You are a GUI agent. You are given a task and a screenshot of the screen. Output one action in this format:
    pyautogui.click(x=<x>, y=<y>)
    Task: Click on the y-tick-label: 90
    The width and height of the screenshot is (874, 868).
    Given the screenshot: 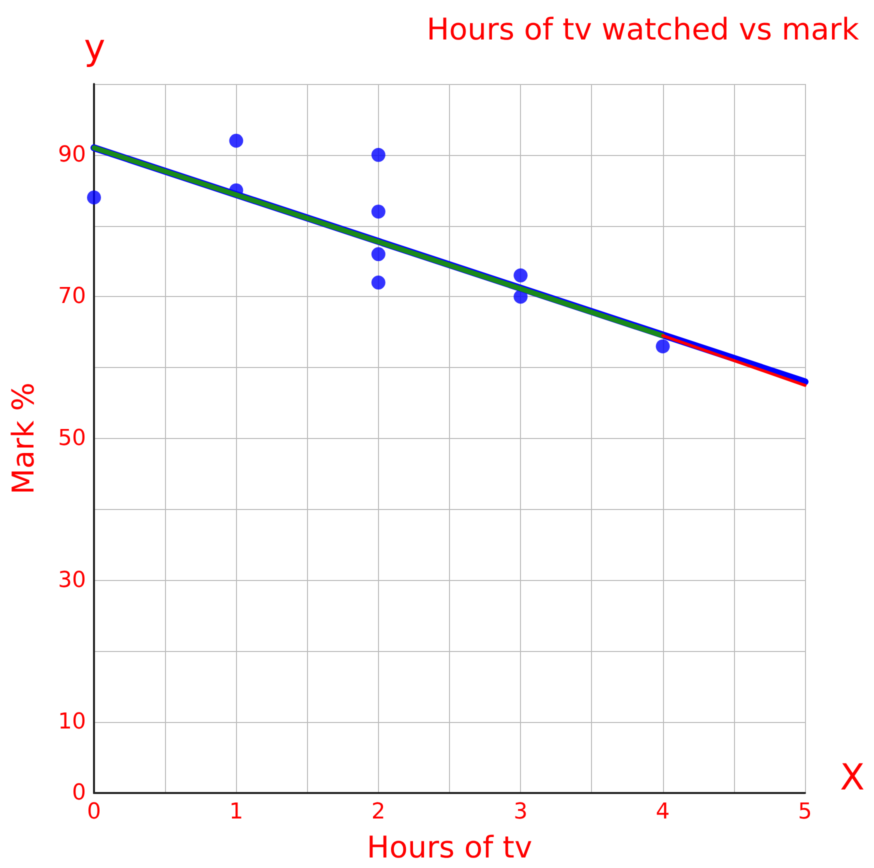 What is the action you would take?
    pyautogui.click(x=72, y=155)
    